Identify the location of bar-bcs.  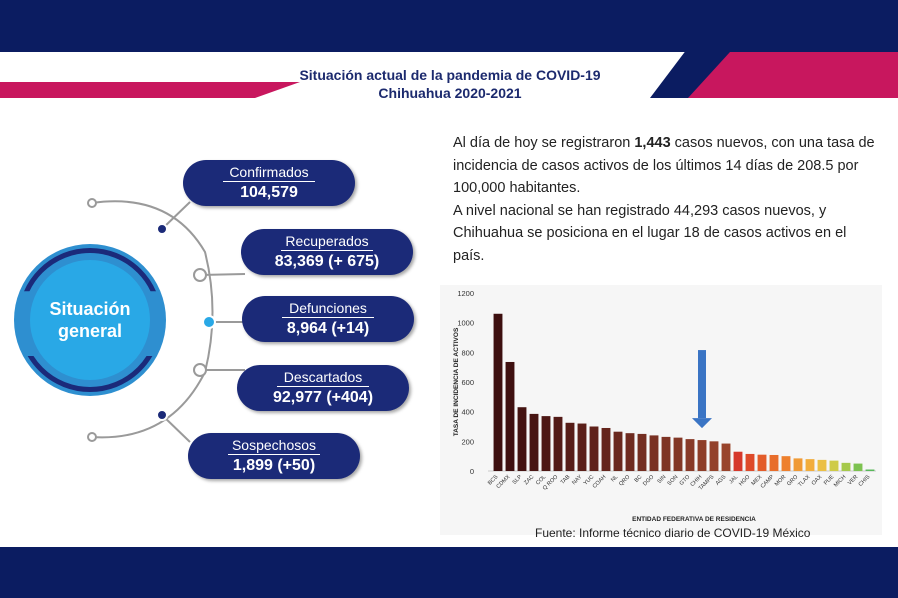
(498, 392).